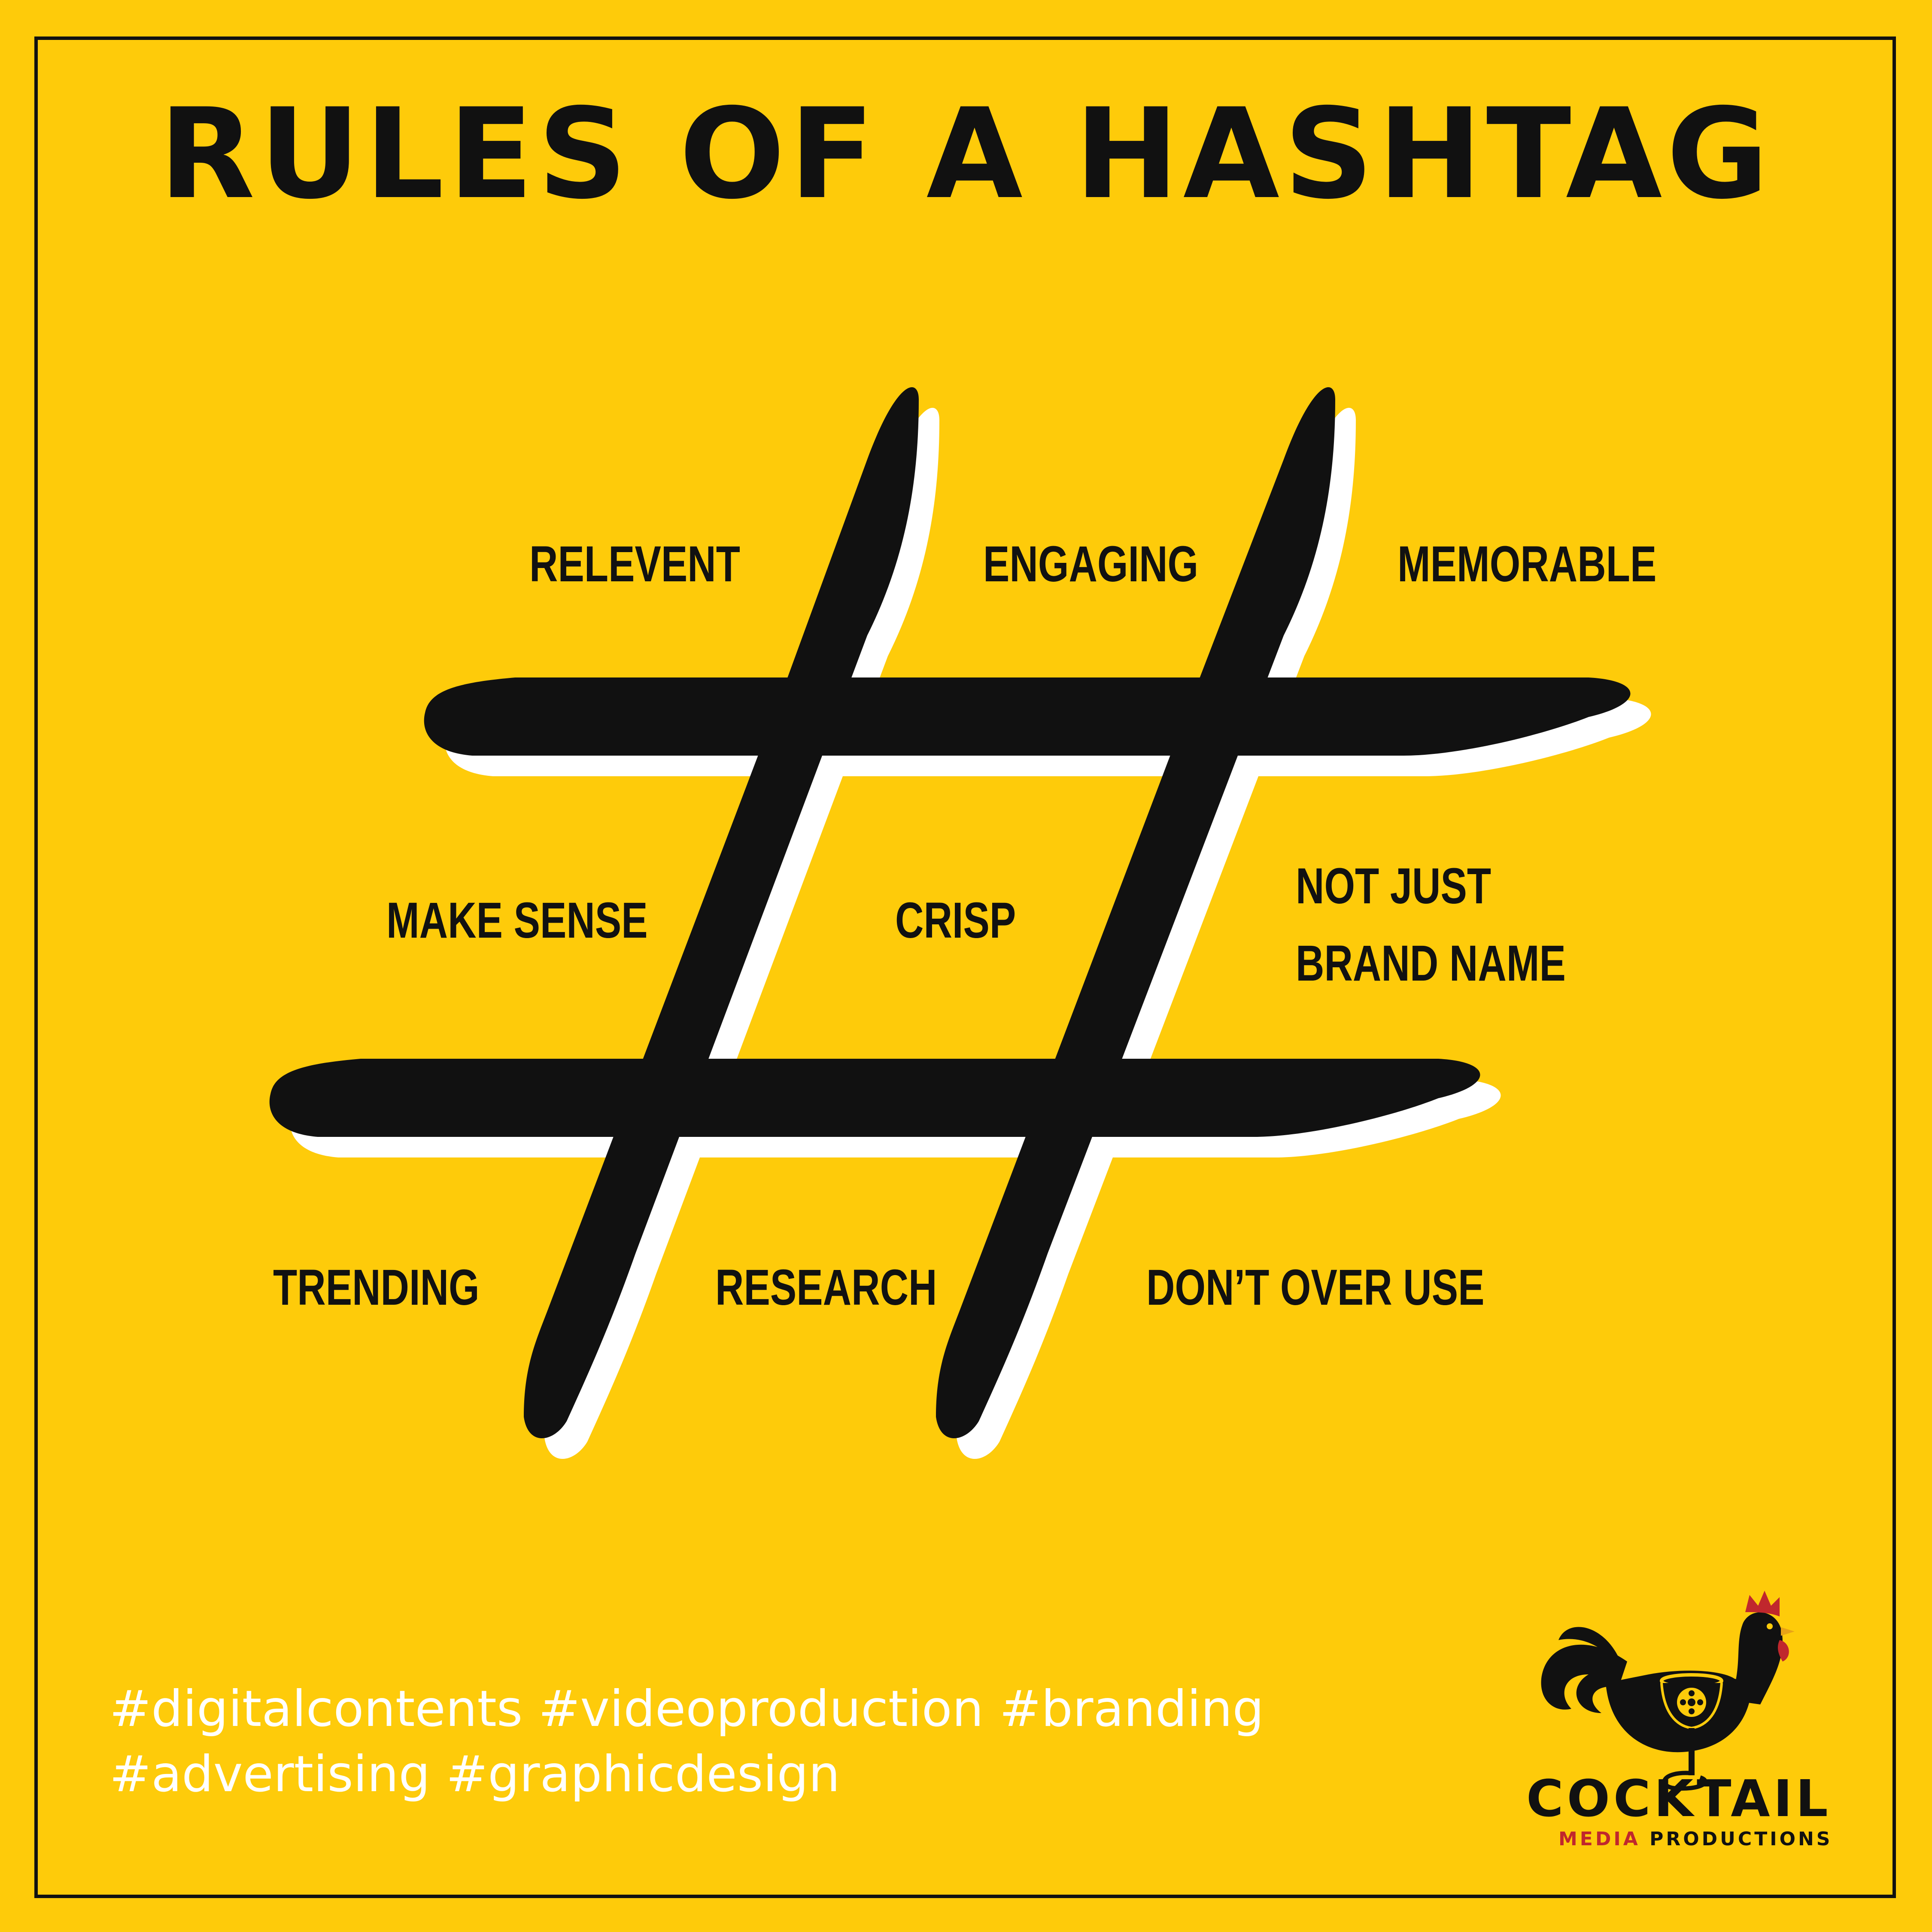 The width and height of the screenshot is (1932, 1932). I want to click on rule-engaging: ENGAGING, so click(1091, 564).